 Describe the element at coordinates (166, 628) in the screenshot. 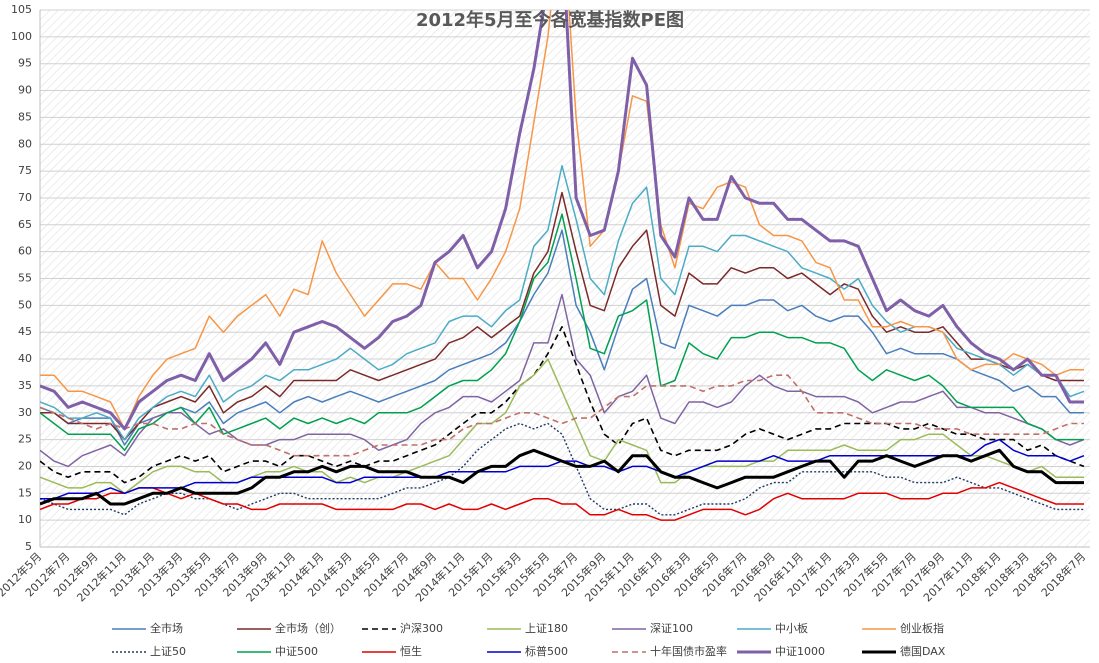

I see `legend-label: 全市场` at that location.